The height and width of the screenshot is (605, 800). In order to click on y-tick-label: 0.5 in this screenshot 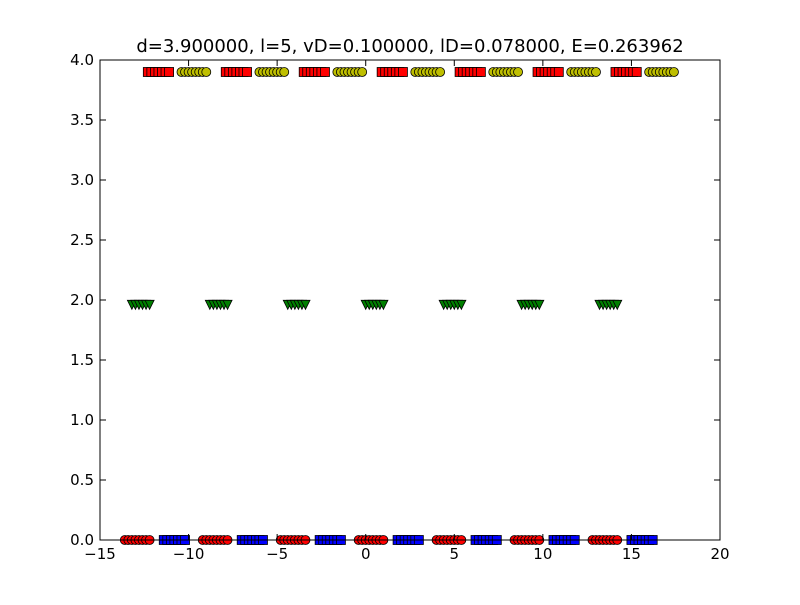, I will do `click(82, 480)`.